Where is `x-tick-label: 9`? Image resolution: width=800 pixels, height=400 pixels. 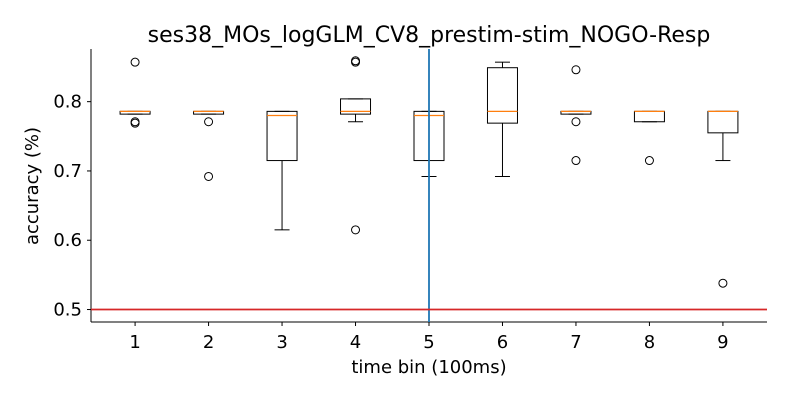 x-tick-label: 9 is located at coordinates (722, 342).